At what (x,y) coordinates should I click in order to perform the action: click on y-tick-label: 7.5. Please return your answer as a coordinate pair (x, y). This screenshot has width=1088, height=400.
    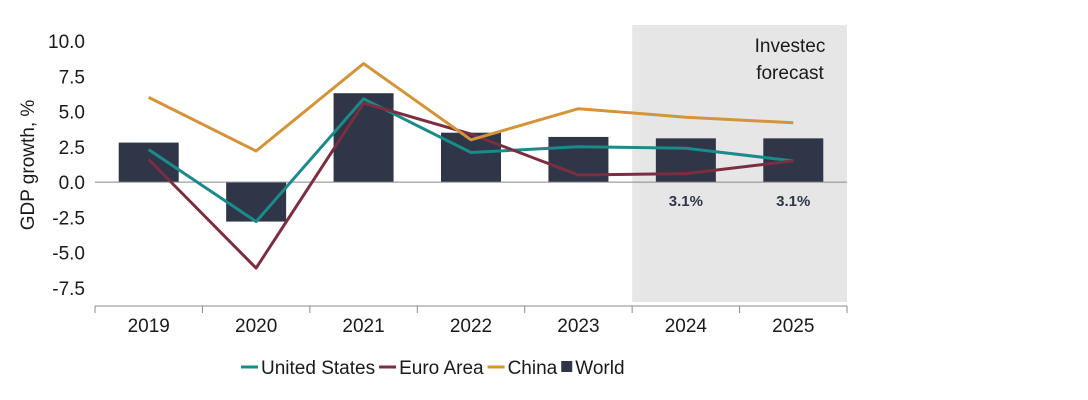
    Looking at the image, I should click on (72, 77).